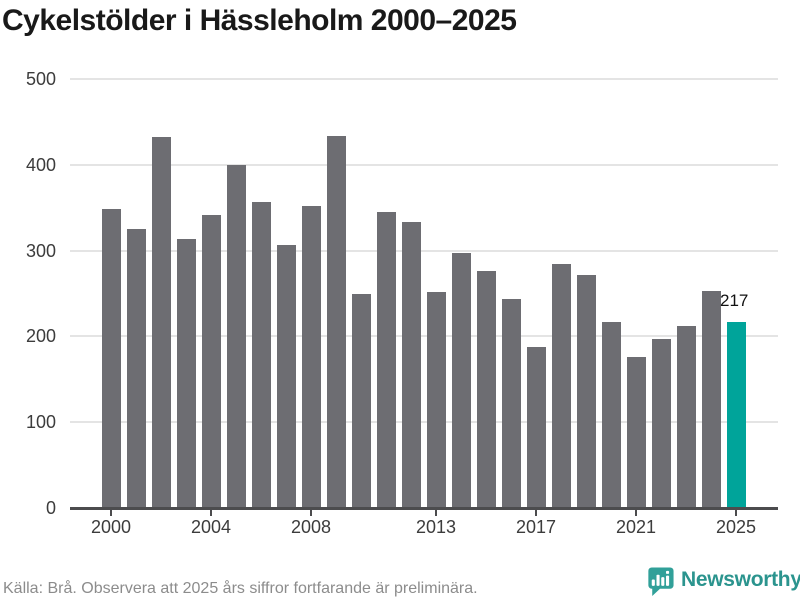  Describe the element at coordinates (636, 527) in the screenshot. I see `x-tick-label-2021: 2021` at that location.